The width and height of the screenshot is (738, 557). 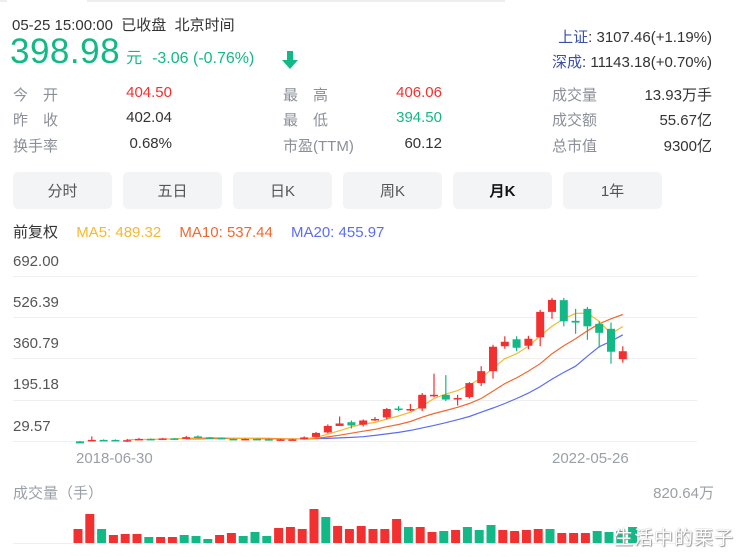 What do you see at coordinates (36, 95) in the screenshot?
I see `stat-label-open: 今 开` at bounding box center [36, 95].